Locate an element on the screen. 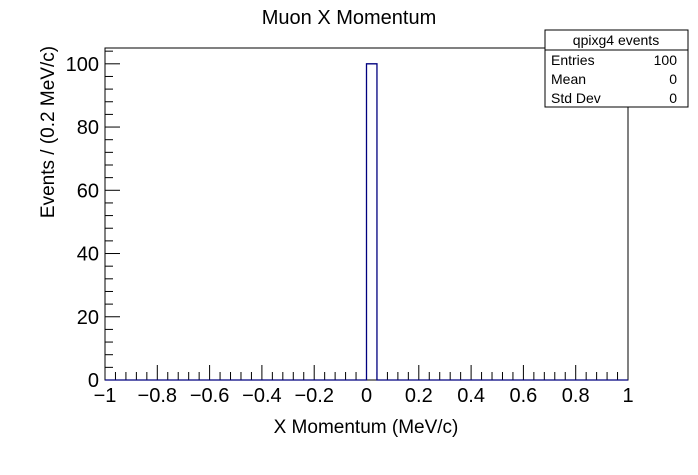 This screenshot has height=475, width=698. stats-entries-label: Entries is located at coordinates (573, 60).